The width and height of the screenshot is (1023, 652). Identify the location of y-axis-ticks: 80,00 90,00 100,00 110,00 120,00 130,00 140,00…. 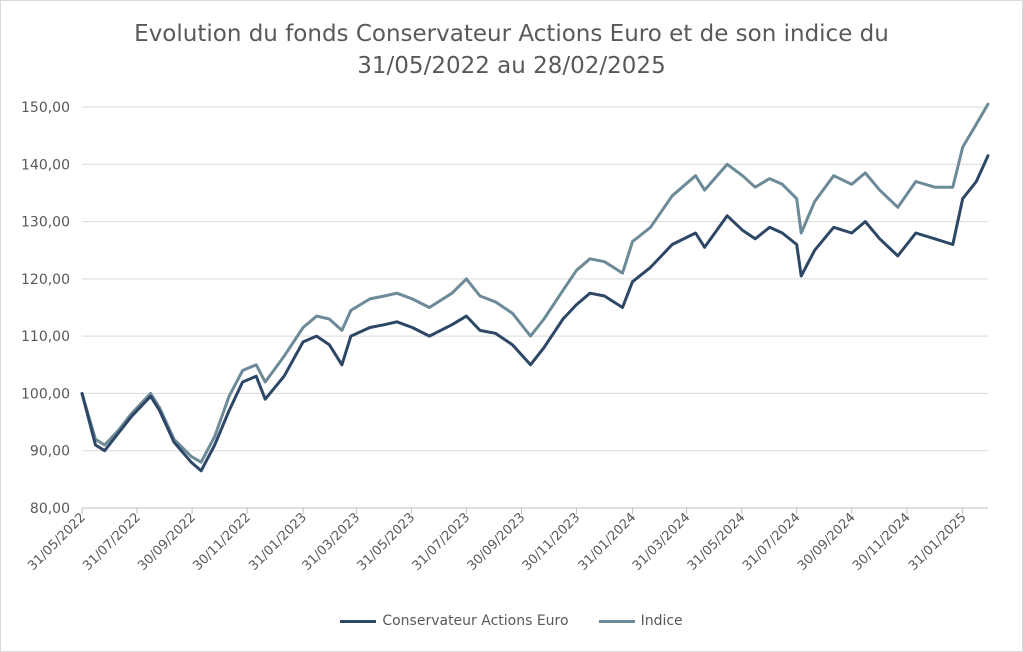
(45, 308).